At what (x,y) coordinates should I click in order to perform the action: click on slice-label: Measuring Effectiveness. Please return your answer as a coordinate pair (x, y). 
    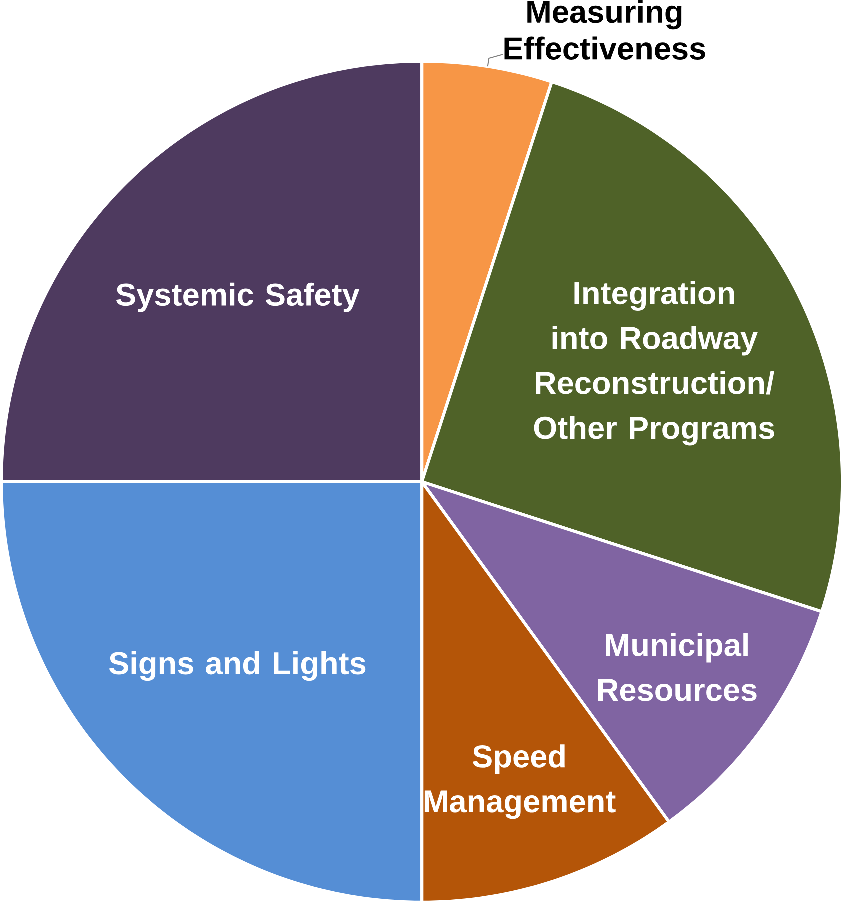
    Looking at the image, I should click on (605, 30).